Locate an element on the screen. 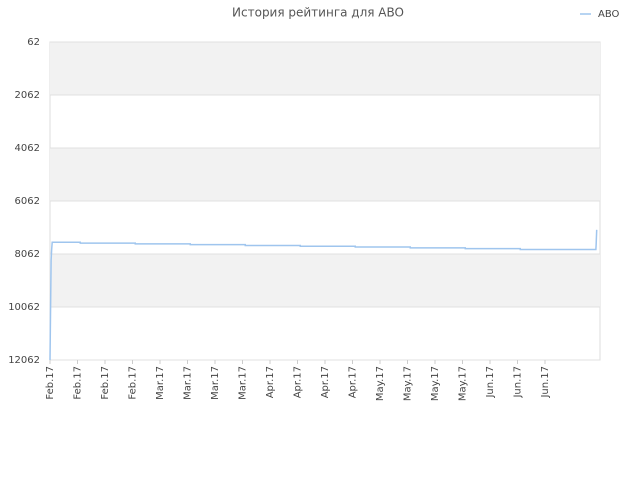  y-tick-label: 62 is located at coordinates (33, 42).